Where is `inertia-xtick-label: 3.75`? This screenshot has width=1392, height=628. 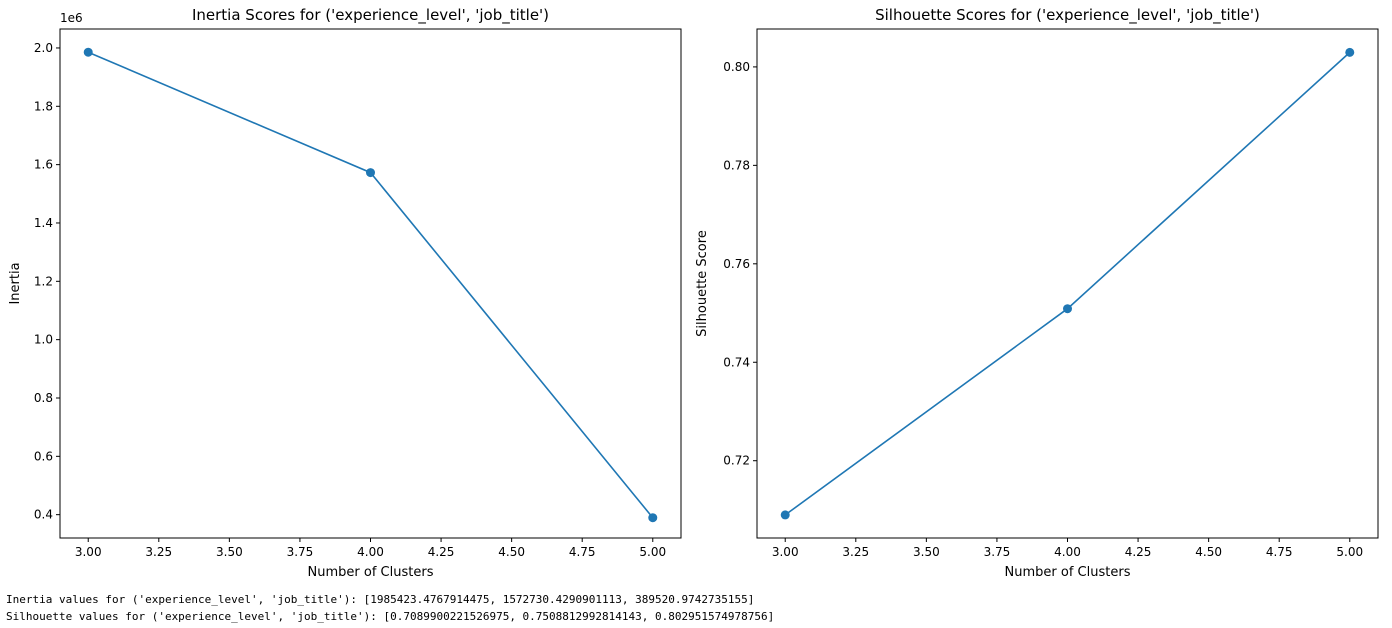
inertia-xtick-label: 3.75 is located at coordinates (300, 552).